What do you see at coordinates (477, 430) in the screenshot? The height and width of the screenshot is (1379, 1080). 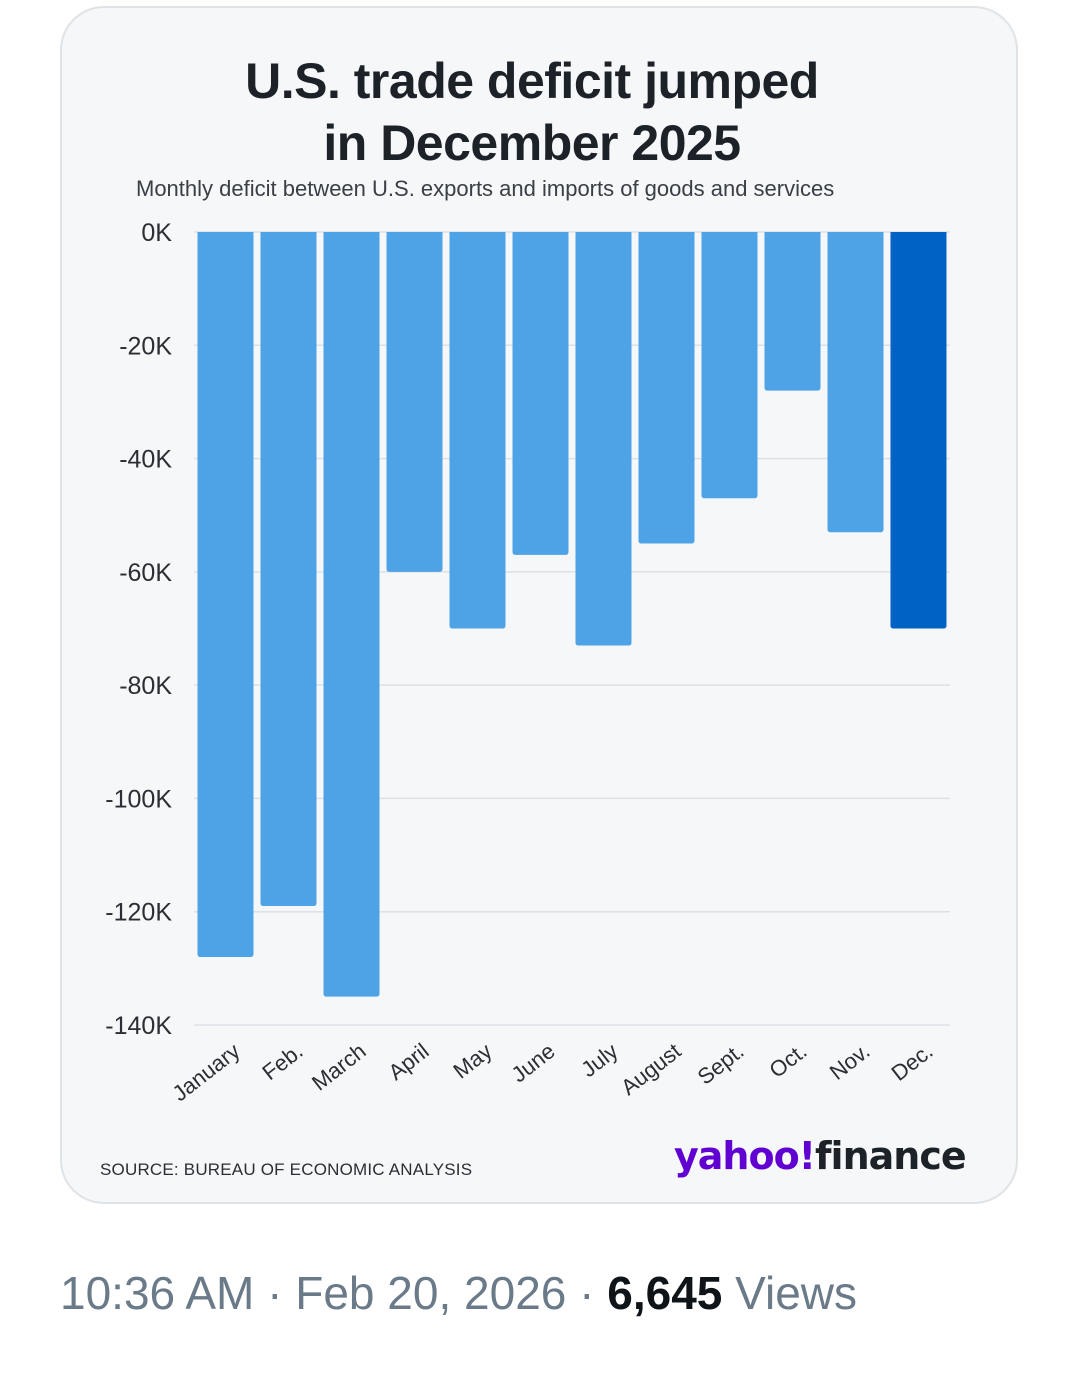 I see `bar-may` at bounding box center [477, 430].